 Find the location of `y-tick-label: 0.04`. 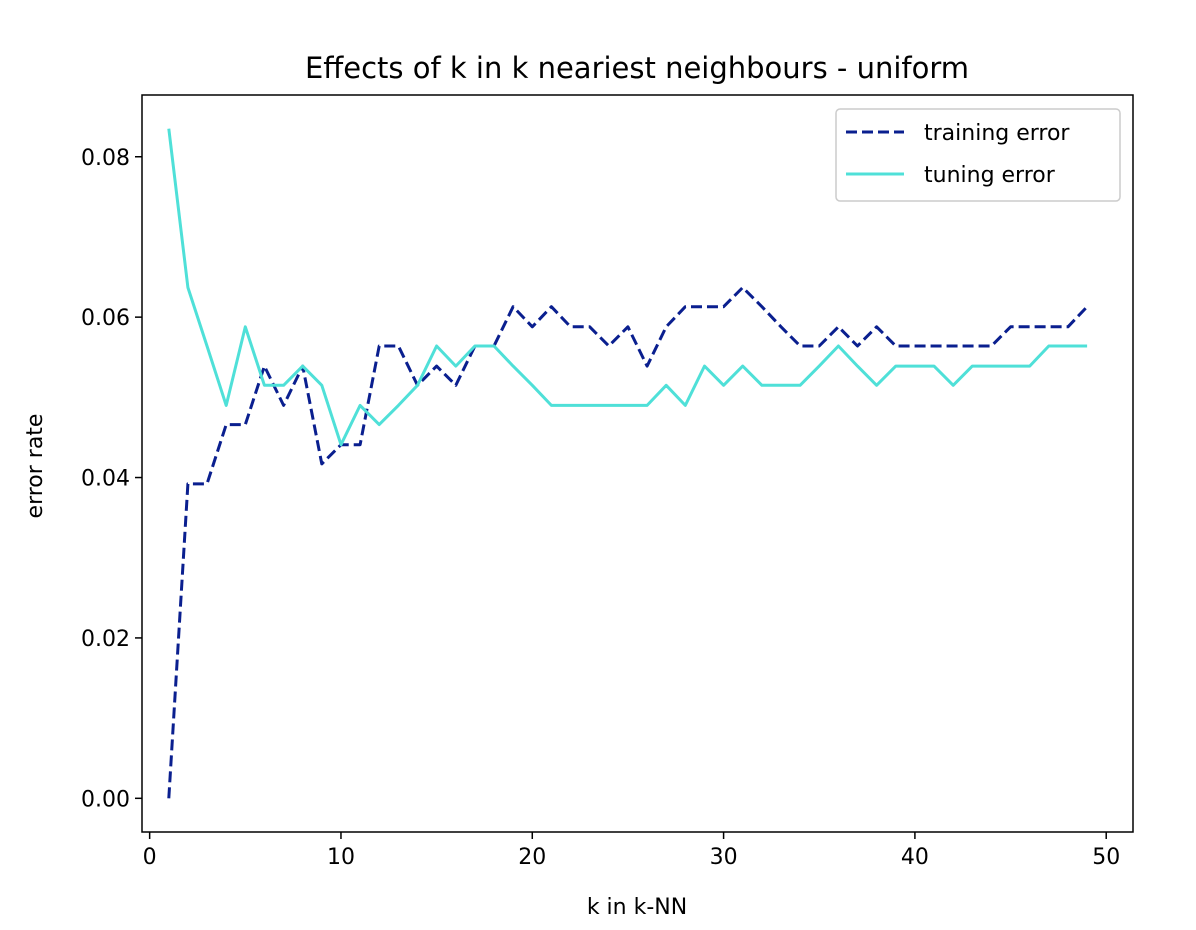

y-tick-label: 0.04 is located at coordinates (105, 479).